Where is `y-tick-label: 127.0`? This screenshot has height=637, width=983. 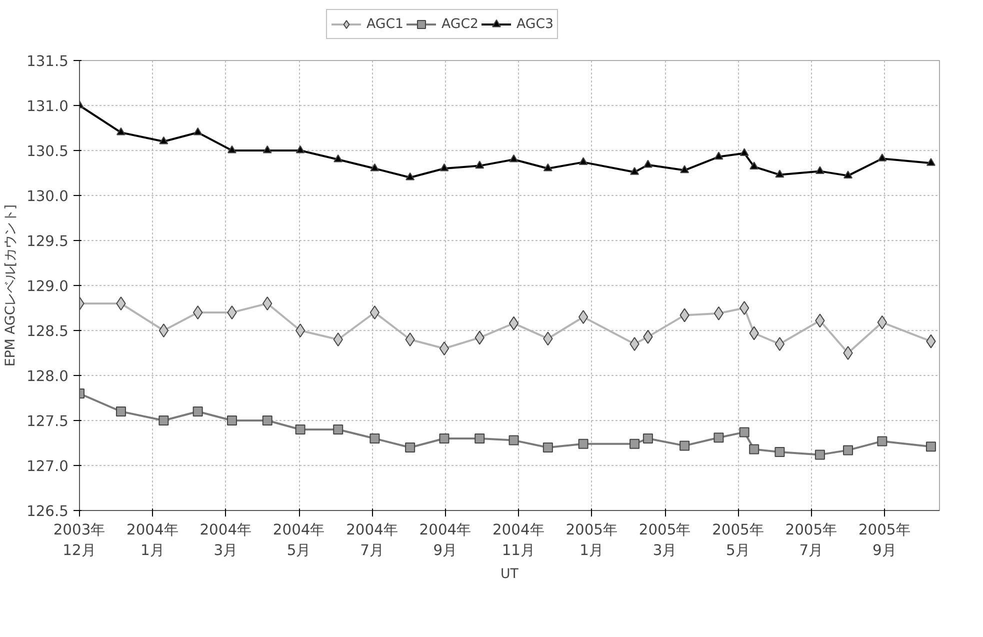
y-tick-label: 127.0 is located at coordinates (47, 466).